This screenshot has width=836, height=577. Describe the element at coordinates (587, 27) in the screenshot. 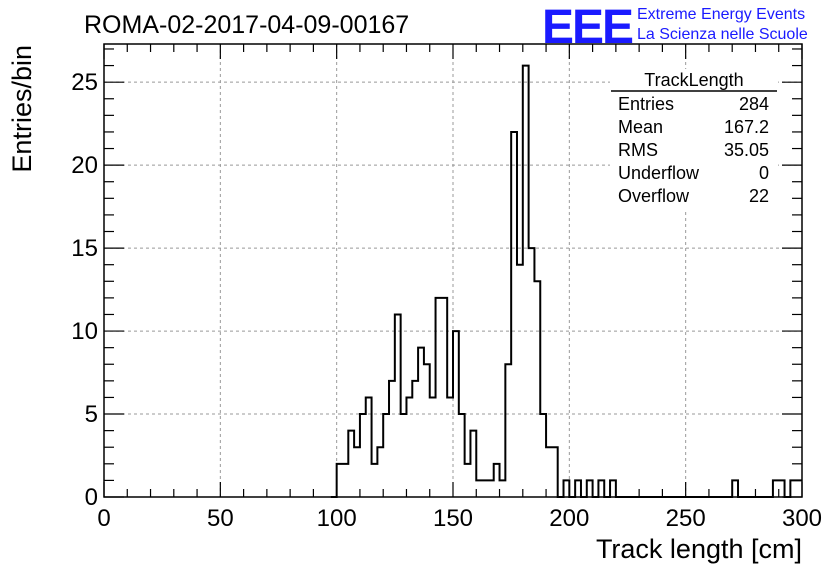

I see `logo-mark: EEE` at that location.